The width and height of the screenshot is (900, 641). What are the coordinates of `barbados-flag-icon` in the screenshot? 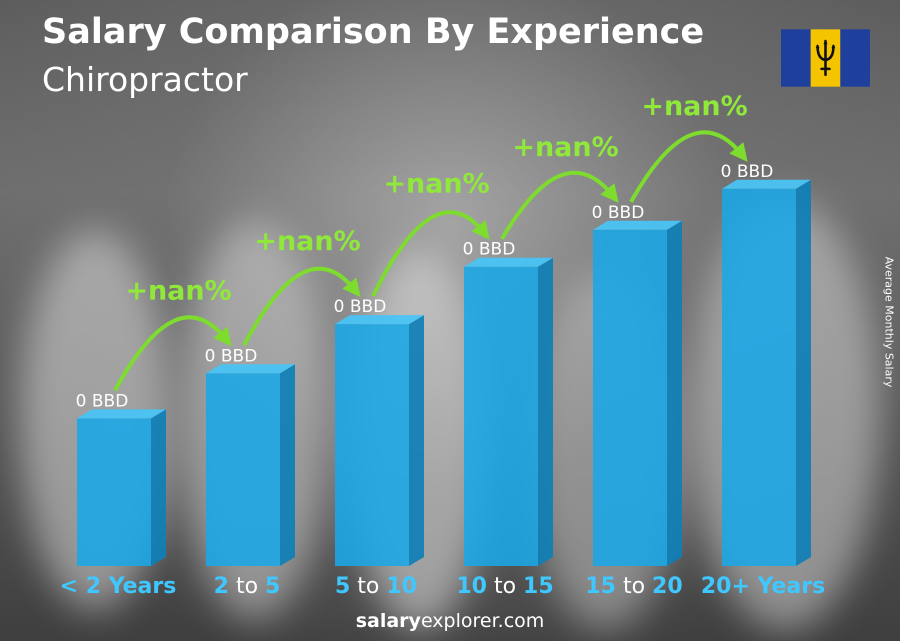 It's located at (825, 58).